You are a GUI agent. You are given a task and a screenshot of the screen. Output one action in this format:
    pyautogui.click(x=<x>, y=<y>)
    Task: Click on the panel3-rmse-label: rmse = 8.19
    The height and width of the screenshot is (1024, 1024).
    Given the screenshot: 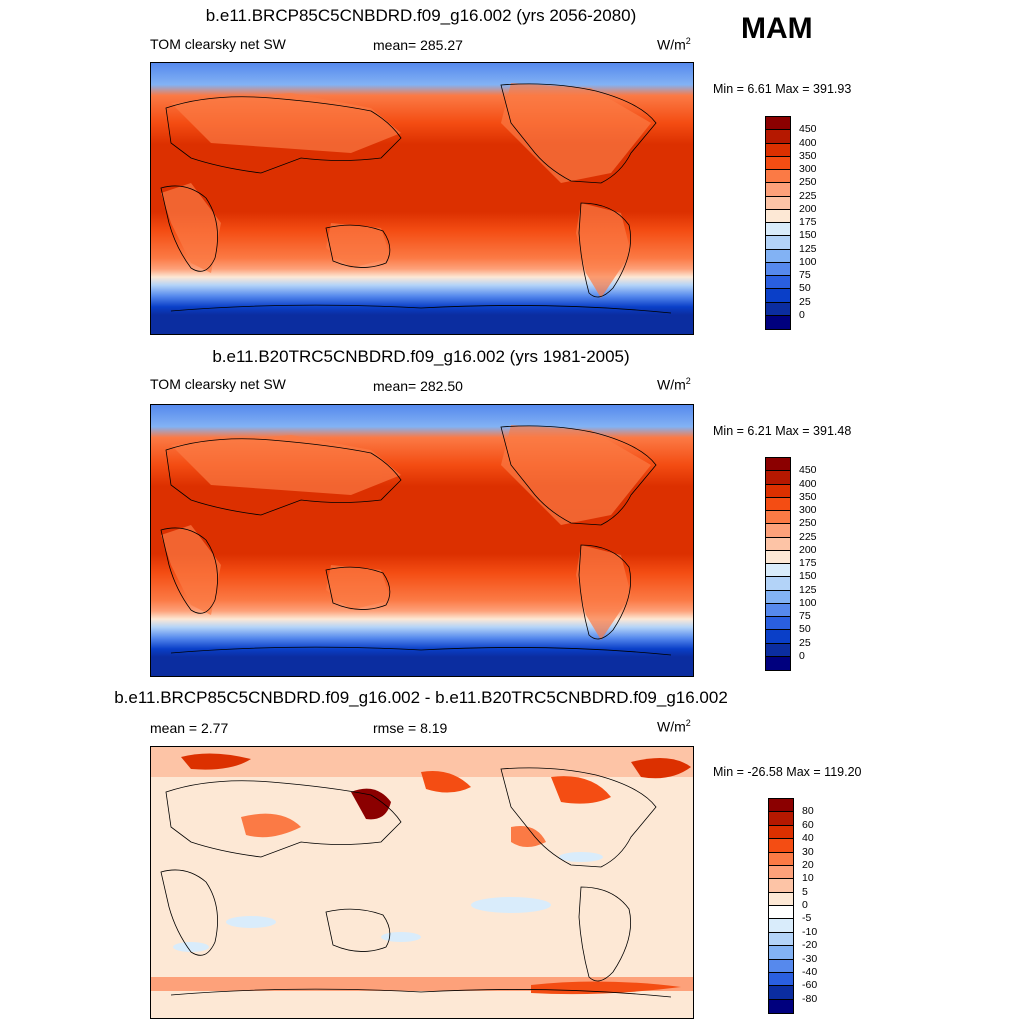 What is the action you would take?
    pyautogui.click(x=410, y=728)
    